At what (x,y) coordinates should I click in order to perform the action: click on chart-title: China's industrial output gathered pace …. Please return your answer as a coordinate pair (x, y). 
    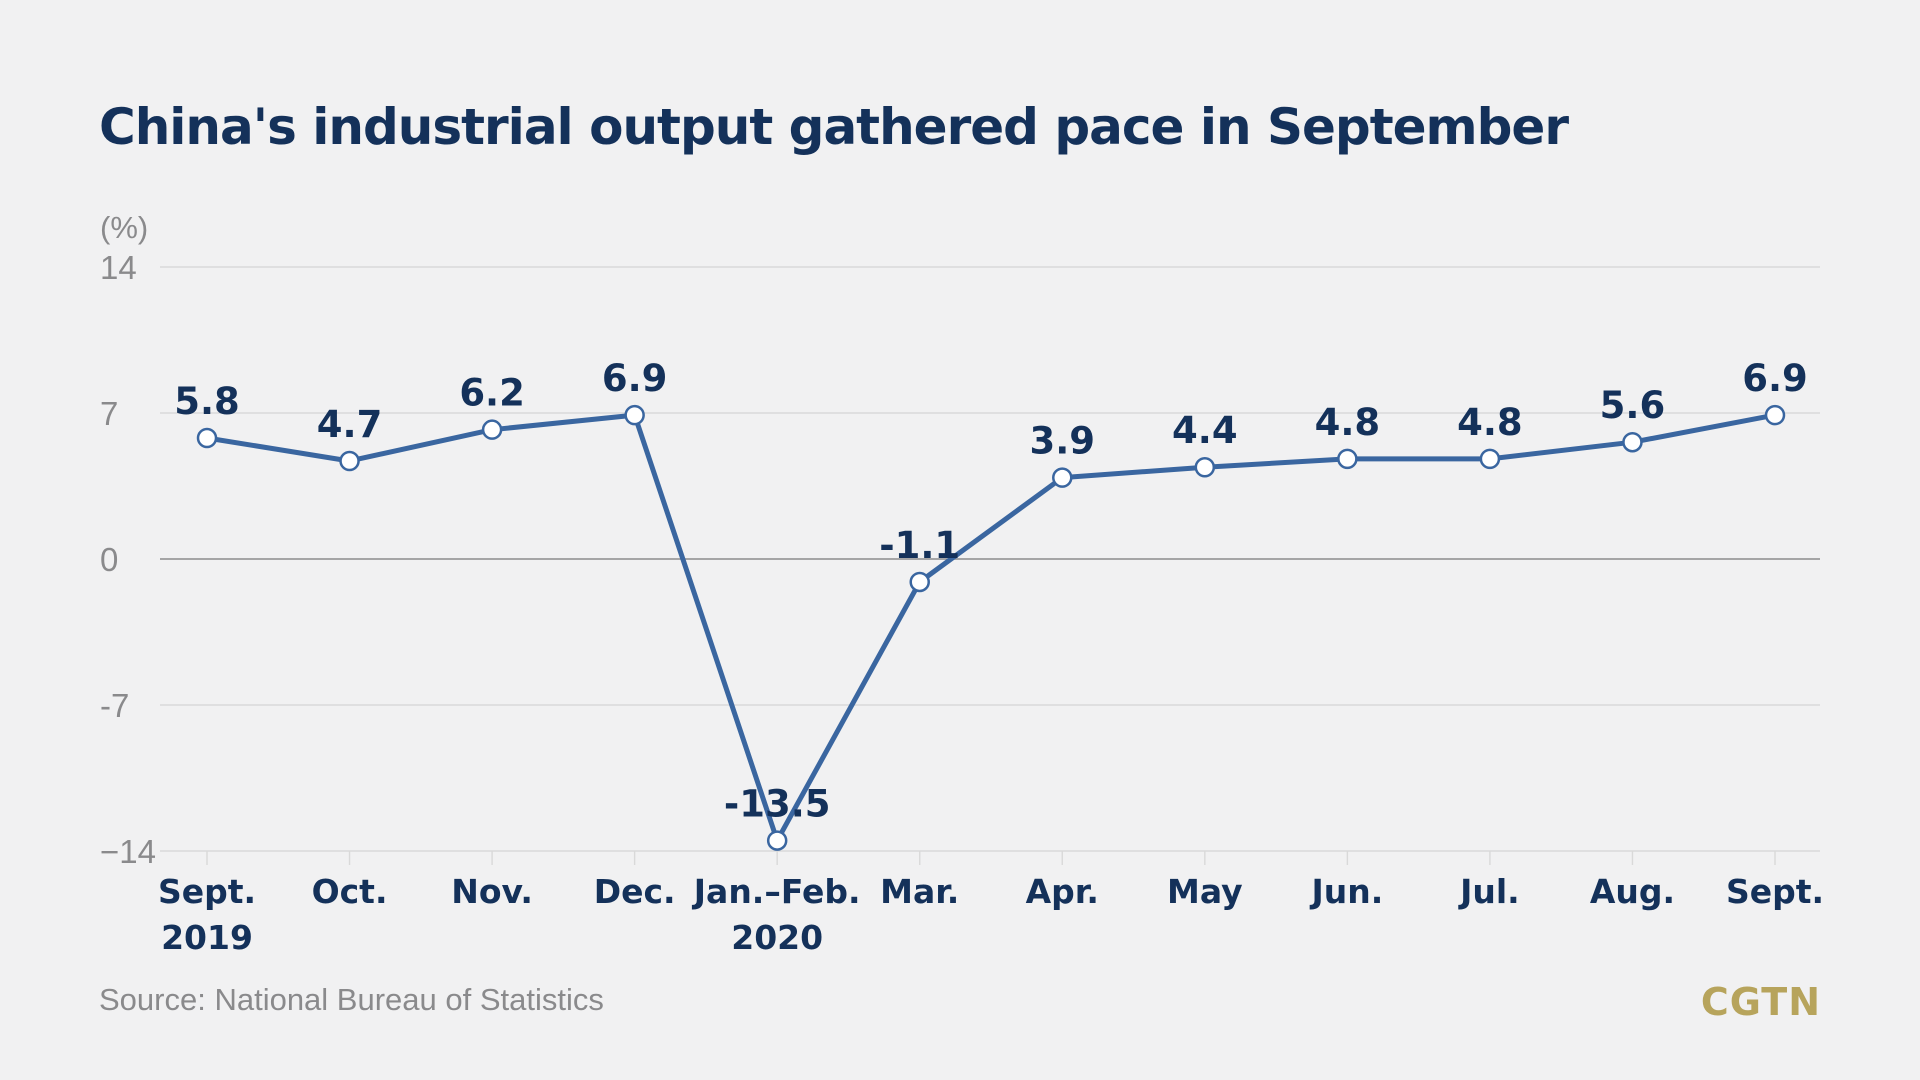
    Looking at the image, I should click on (834, 127).